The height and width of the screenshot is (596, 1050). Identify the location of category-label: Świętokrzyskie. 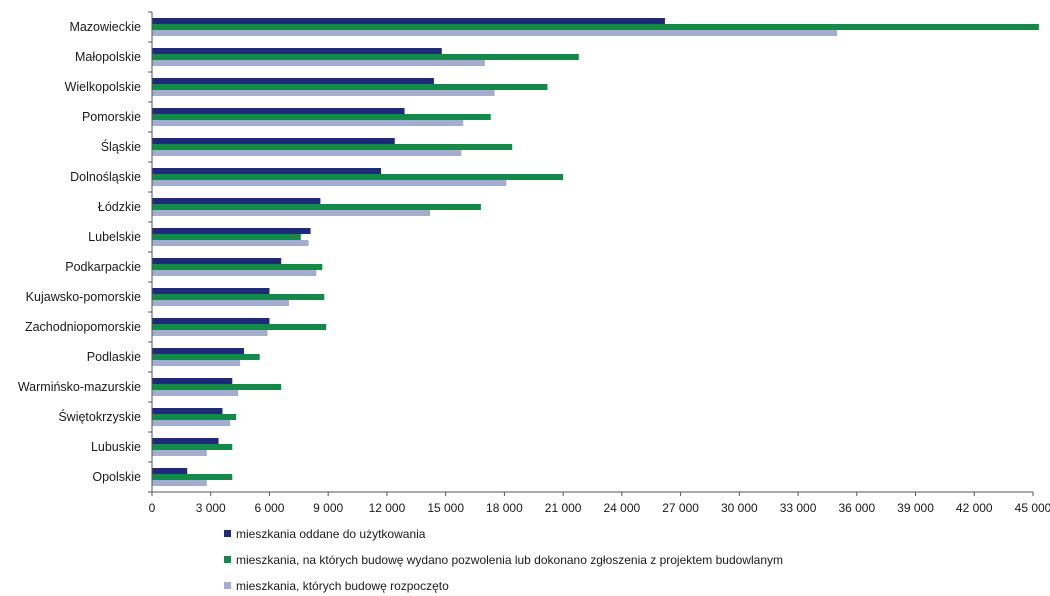
(99, 416).